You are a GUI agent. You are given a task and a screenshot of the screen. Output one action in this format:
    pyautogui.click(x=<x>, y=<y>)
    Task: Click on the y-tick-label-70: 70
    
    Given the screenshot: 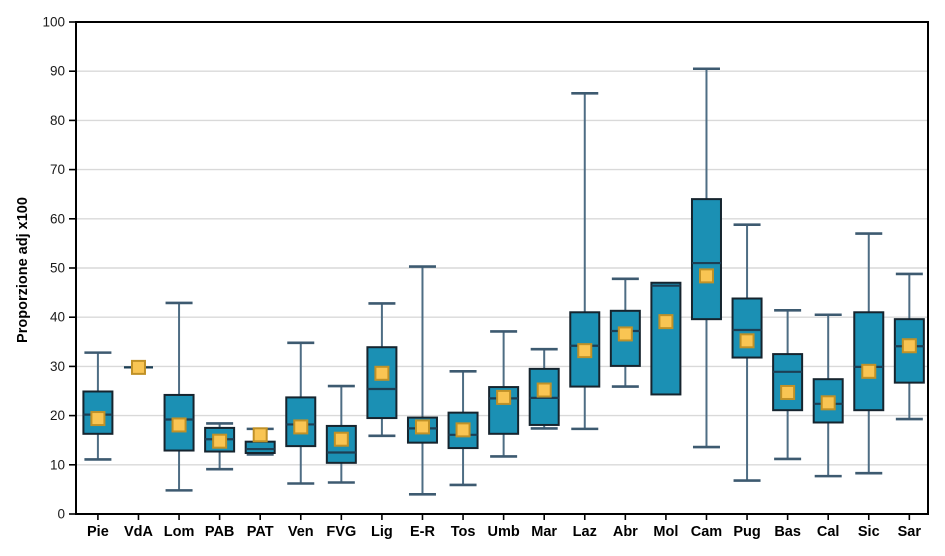 What is the action you would take?
    pyautogui.click(x=57, y=169)
    